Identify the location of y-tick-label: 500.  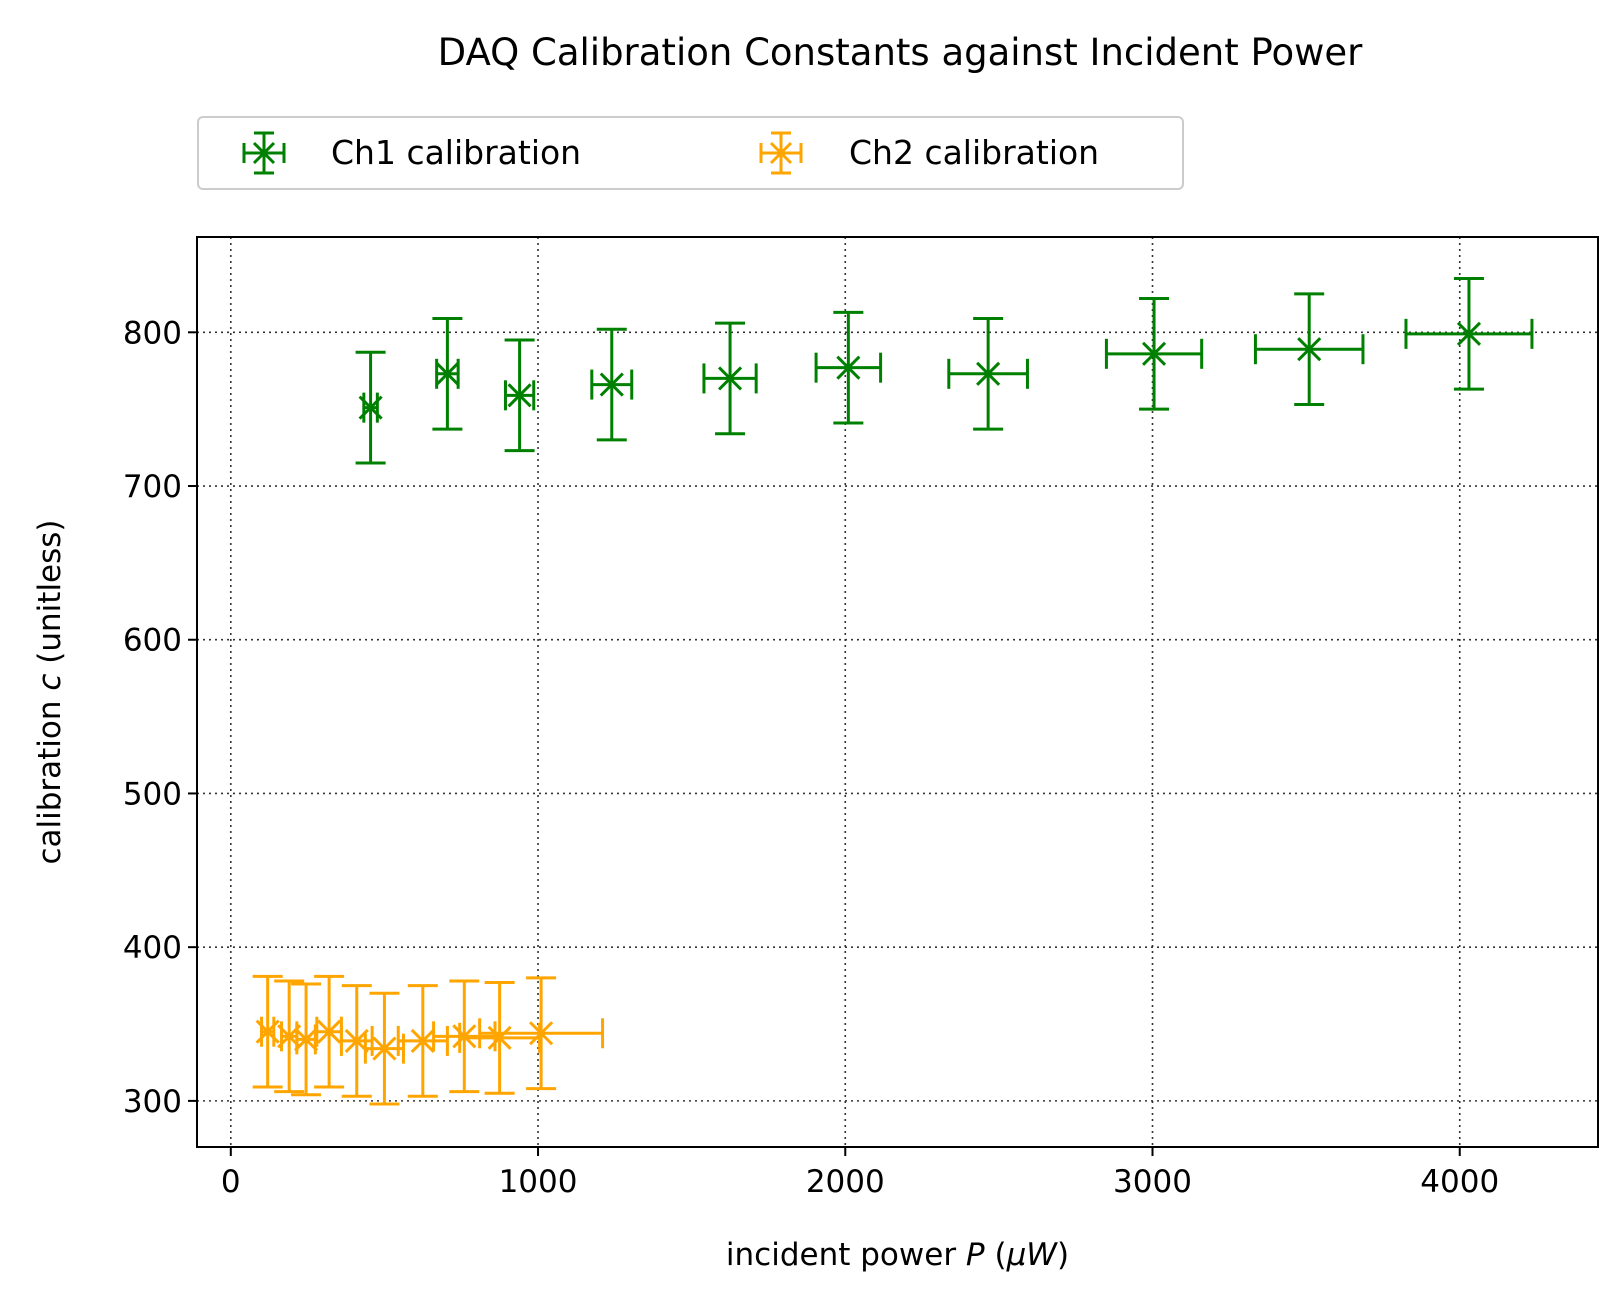
(152, 794).